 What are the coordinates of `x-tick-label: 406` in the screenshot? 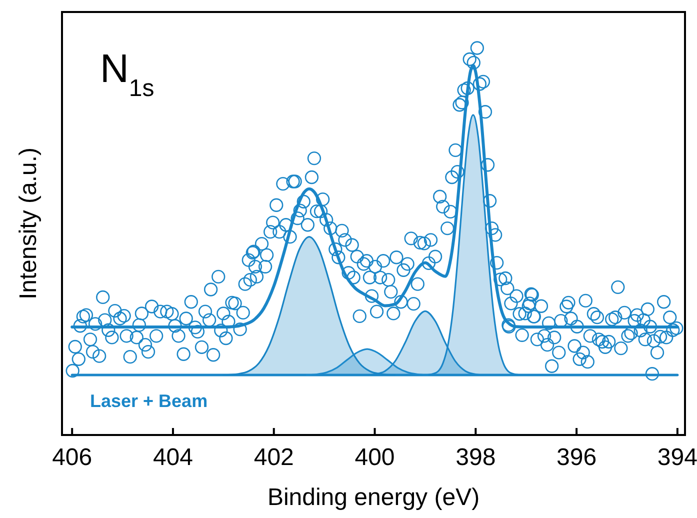 It's located at (72, 457).